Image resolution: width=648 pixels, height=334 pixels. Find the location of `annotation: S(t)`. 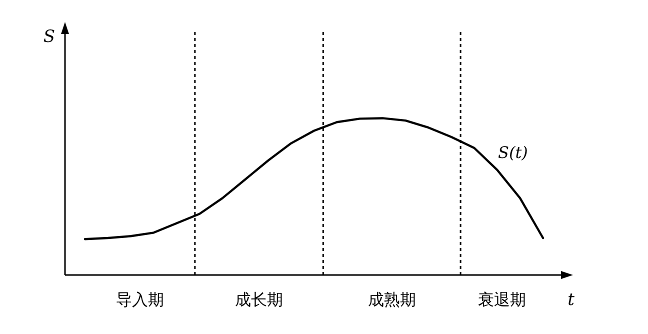

annotation: S(t) is located at coordinates (513, 152).